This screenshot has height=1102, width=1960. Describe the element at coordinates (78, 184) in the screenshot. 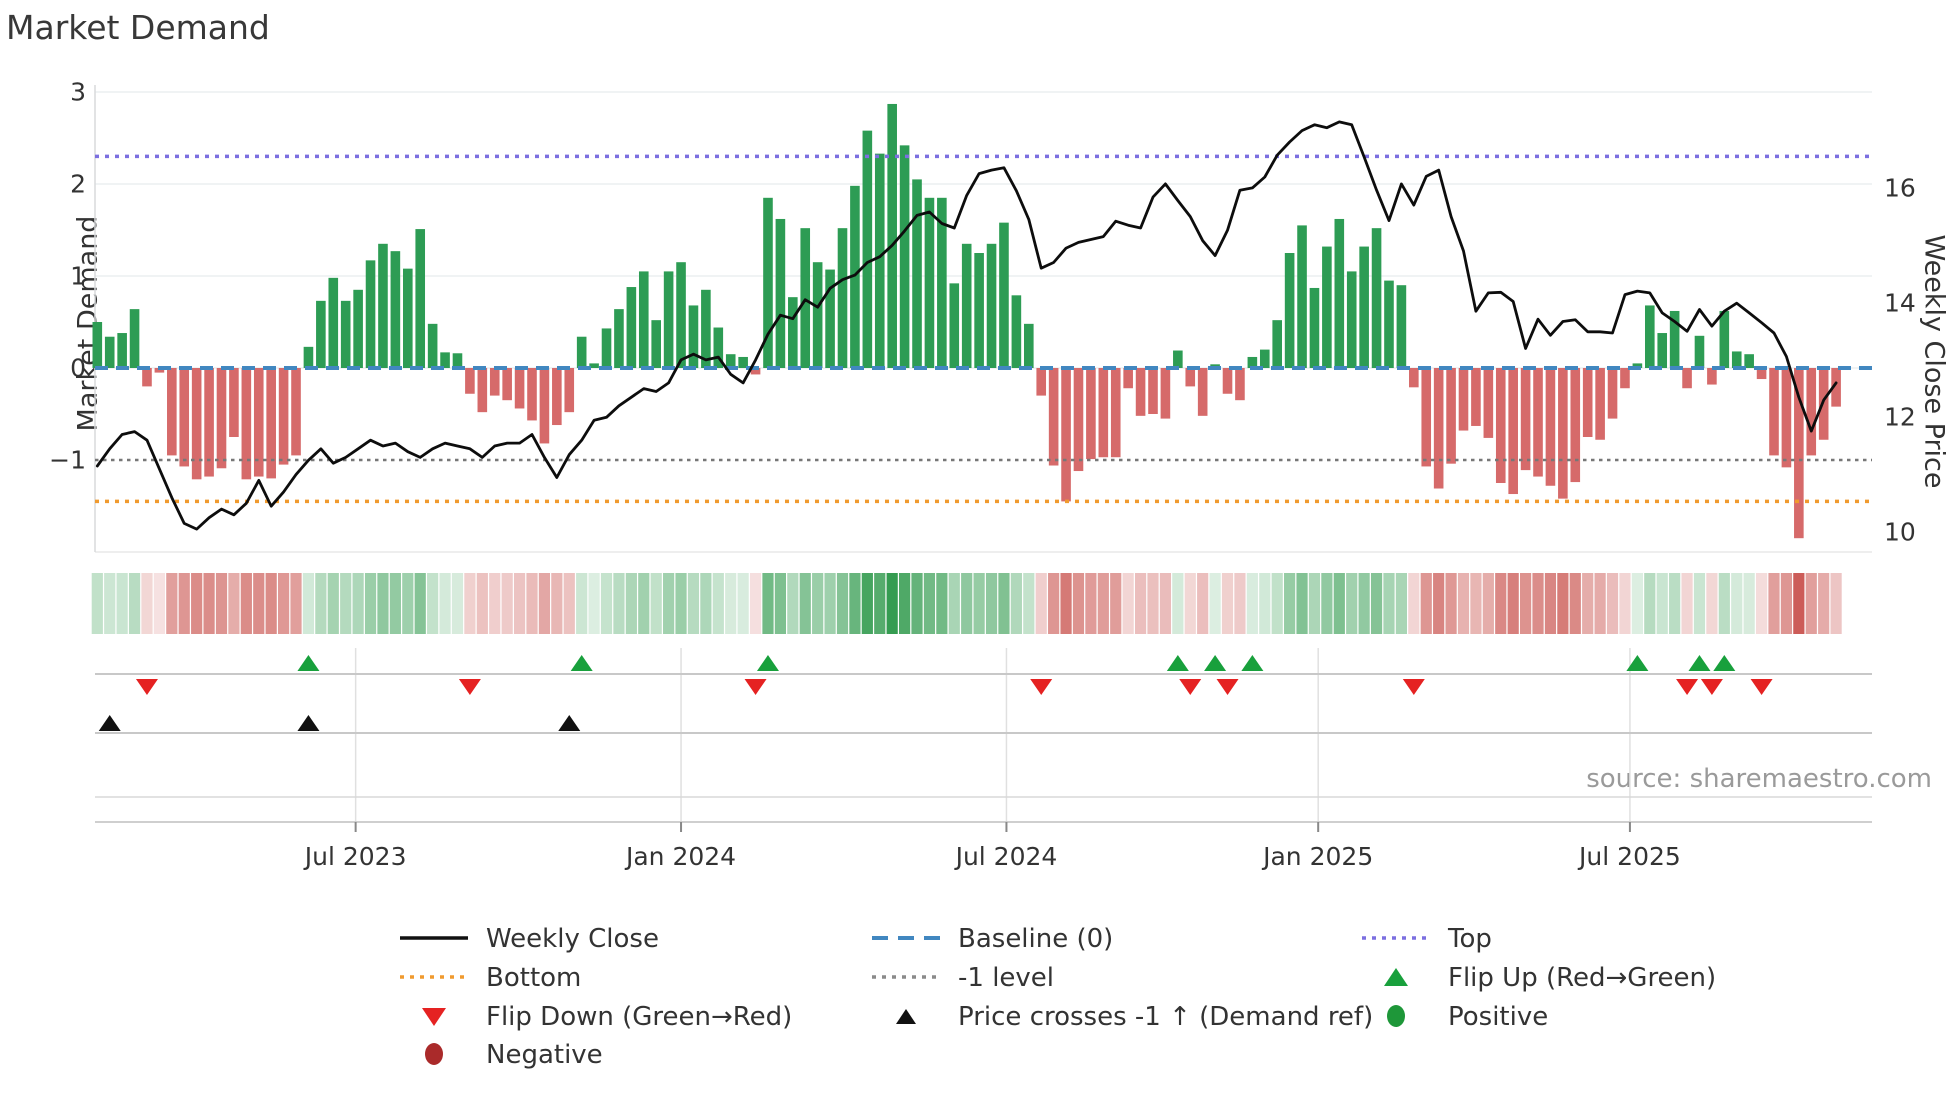

I see `left-tick-label: 2` at that location.